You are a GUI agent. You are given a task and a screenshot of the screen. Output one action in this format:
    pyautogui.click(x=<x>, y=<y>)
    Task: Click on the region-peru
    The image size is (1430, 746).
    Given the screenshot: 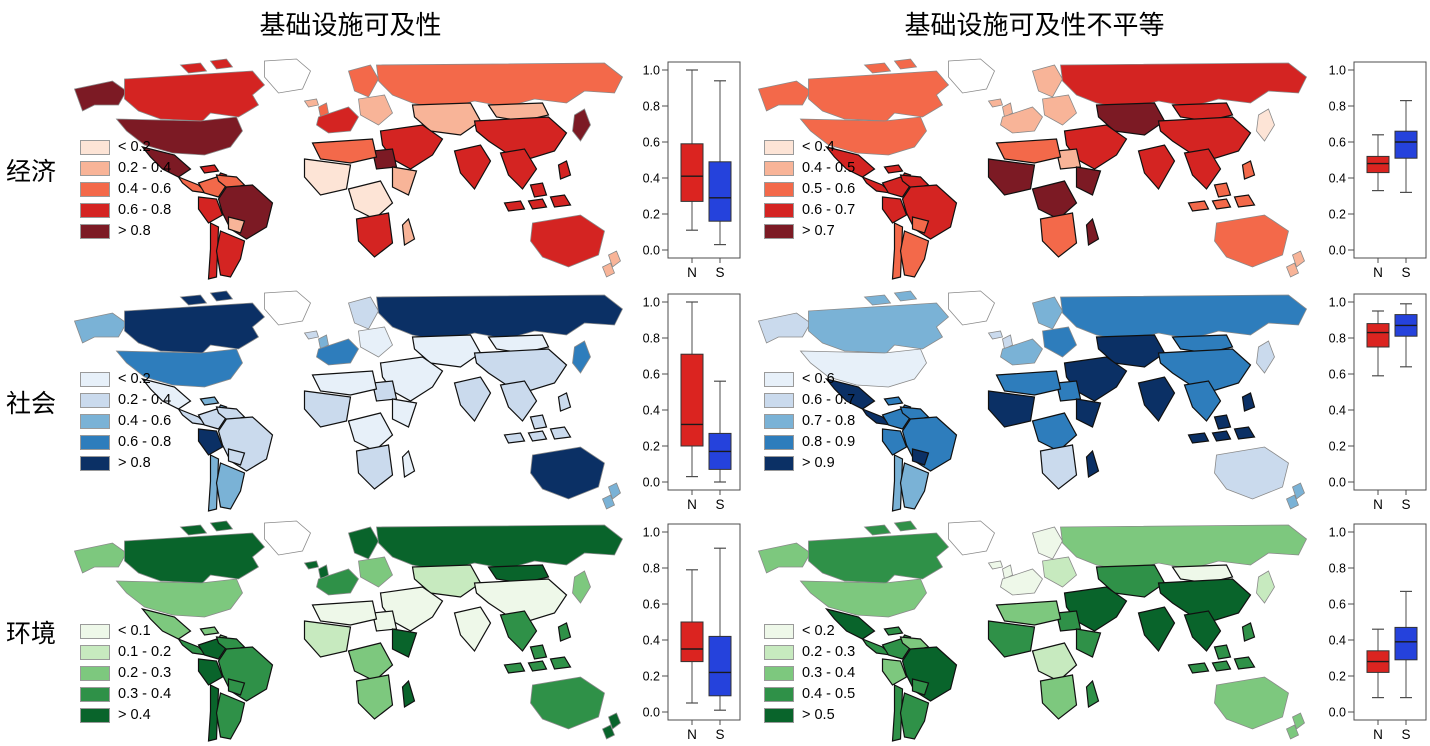 What is the action you would take?
    pyautogui.click(x=210, y=210)
    